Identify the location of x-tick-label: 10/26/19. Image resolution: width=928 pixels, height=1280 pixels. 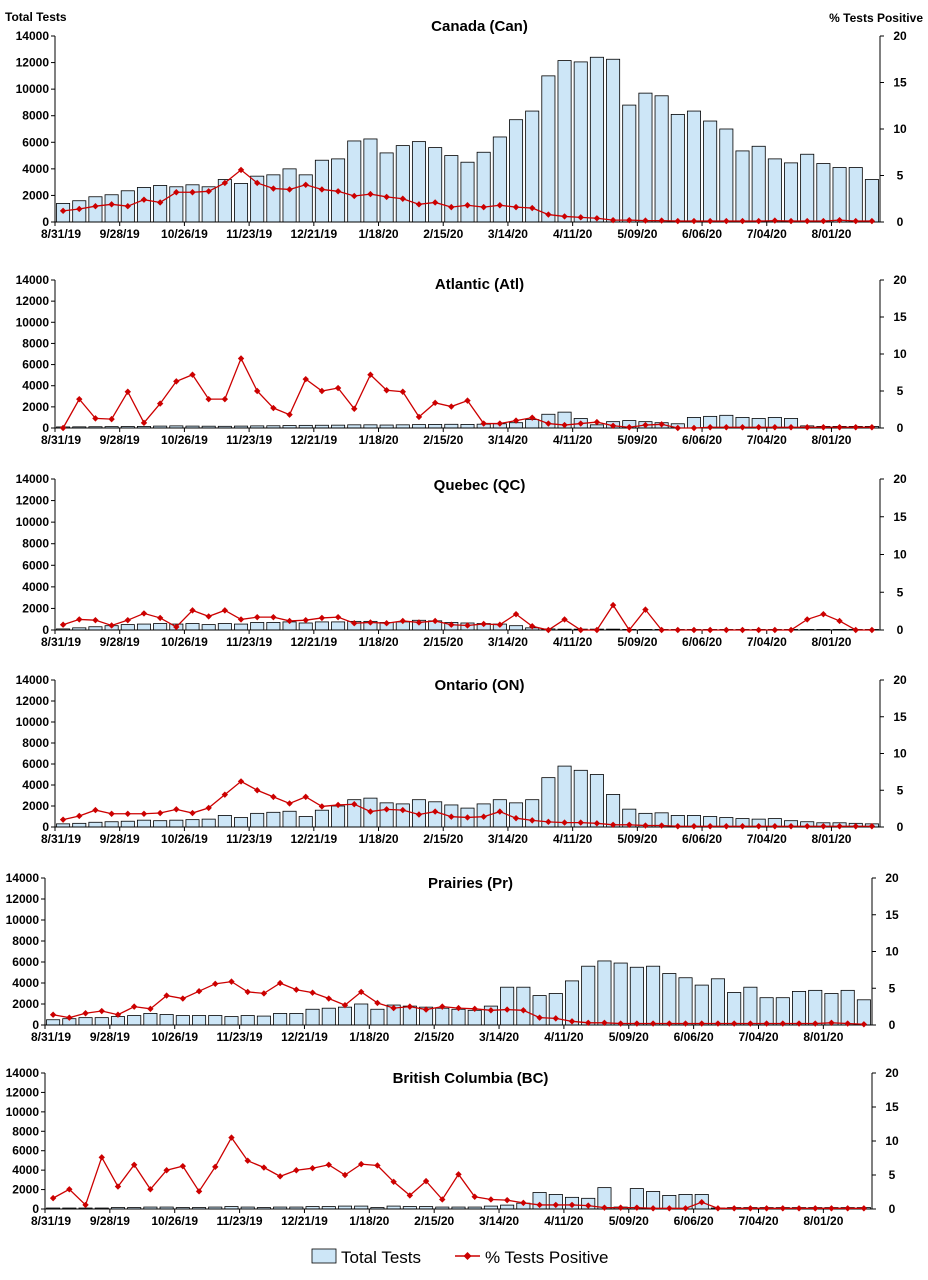
(184, 839).